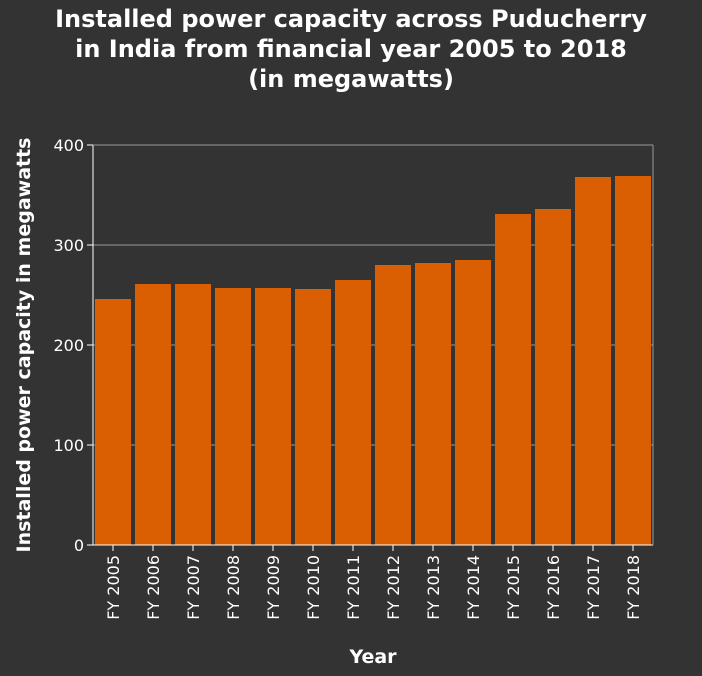  I want to click on y-tick-label: 100, so click(68, 445).